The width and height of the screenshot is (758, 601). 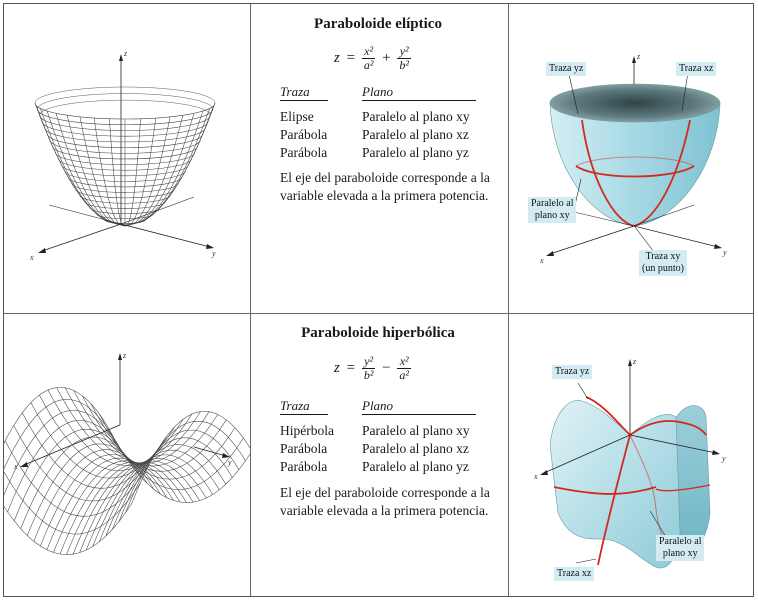 What do you see at coordinates (663, 269) in the screenshot?
I see `callout-line: (un punto)` at bounding box center [663, 269].